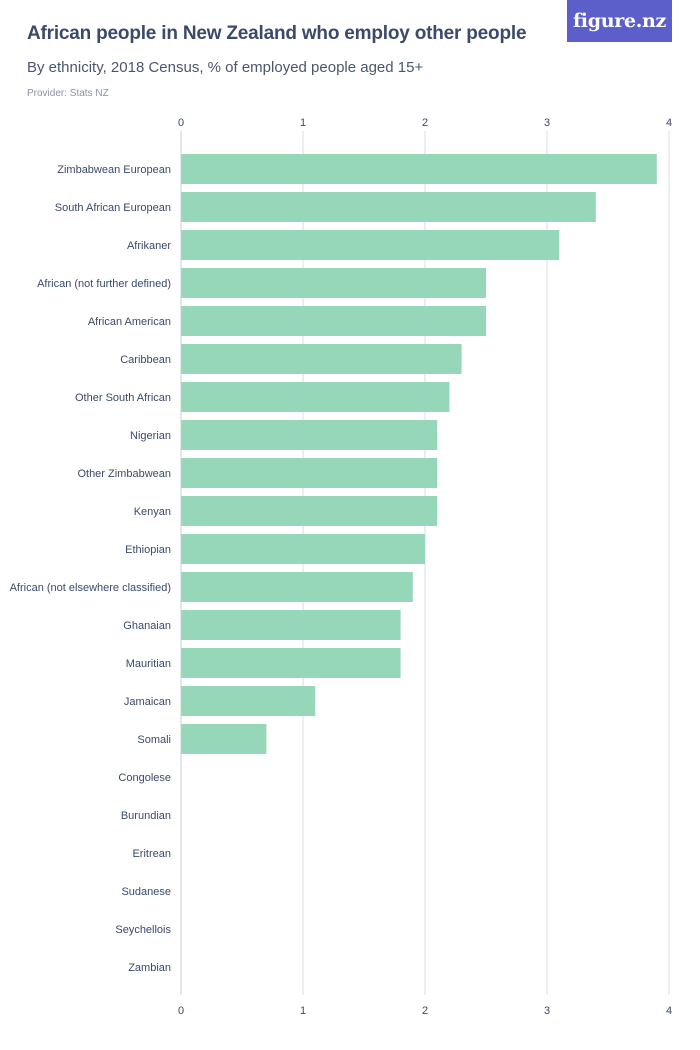 The width and height of the screenshot is (700, 1050). I want to click on category-label: African American, so click(129, 322).